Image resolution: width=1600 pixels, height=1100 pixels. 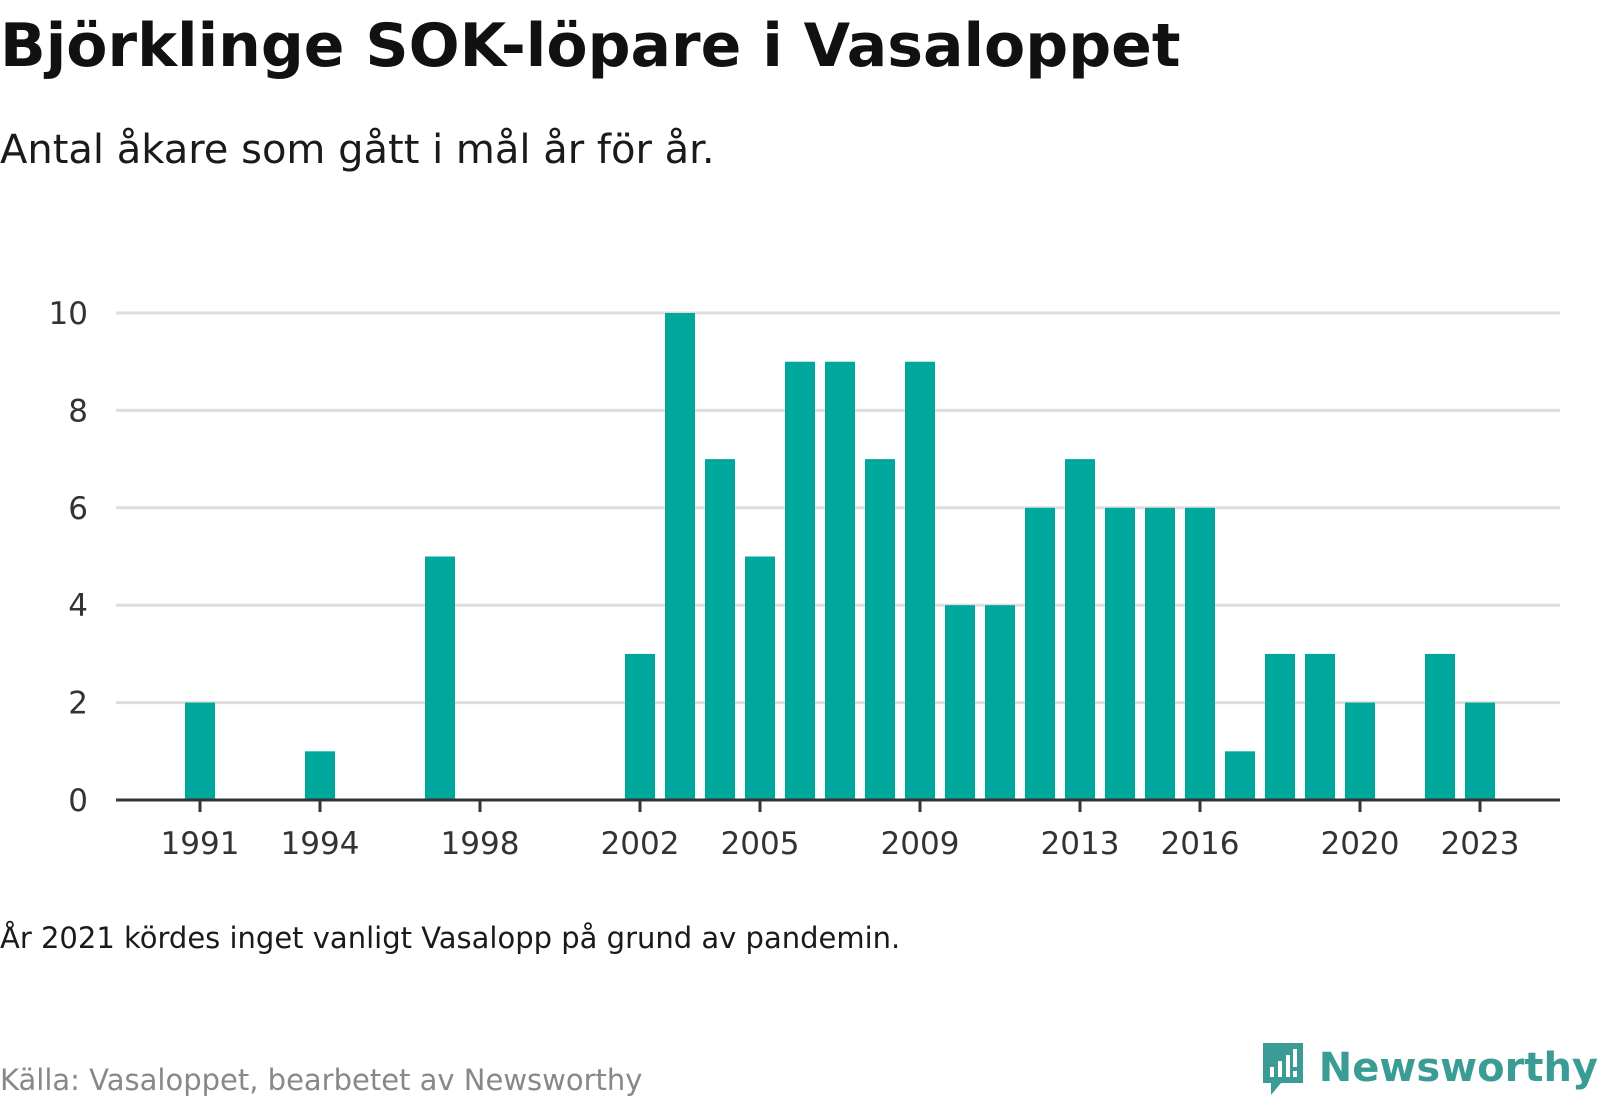 I want to click on x-tick-label: 2002, so click(x=640, y=844).